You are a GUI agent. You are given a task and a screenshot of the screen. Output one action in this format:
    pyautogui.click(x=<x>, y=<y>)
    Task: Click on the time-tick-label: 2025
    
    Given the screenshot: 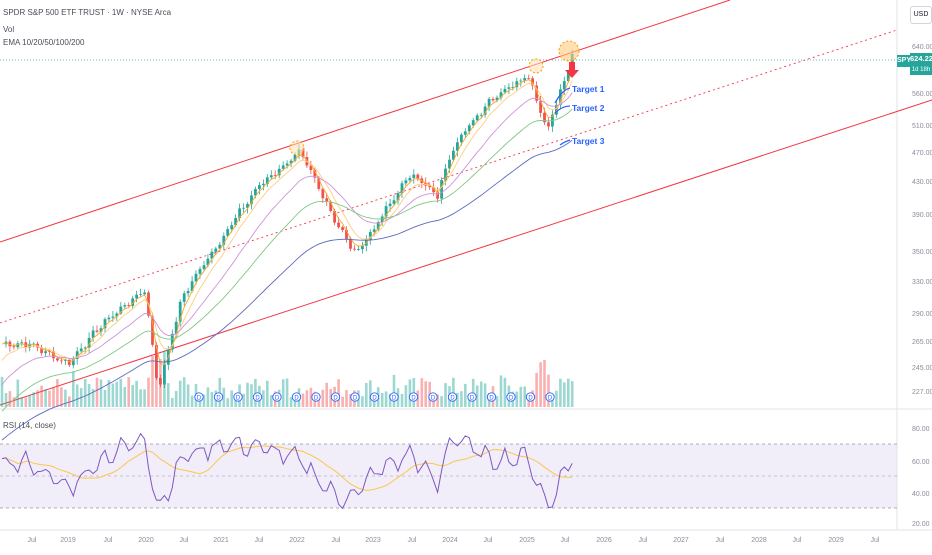 What is the action you would take?
    pyautogui.click(x=527, y=540)
    